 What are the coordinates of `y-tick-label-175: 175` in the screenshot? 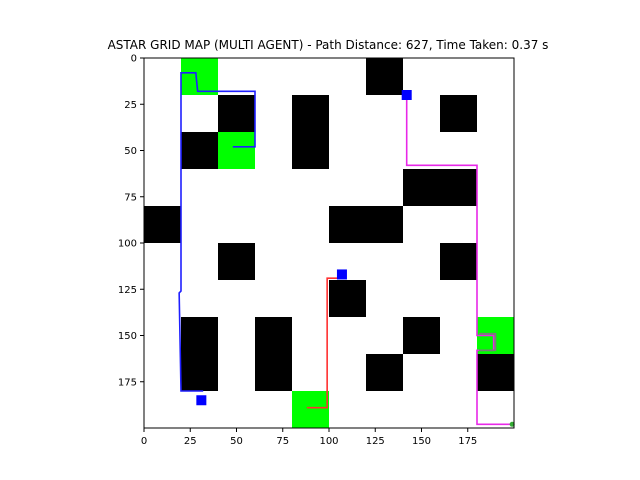 It's located at (127, 382).